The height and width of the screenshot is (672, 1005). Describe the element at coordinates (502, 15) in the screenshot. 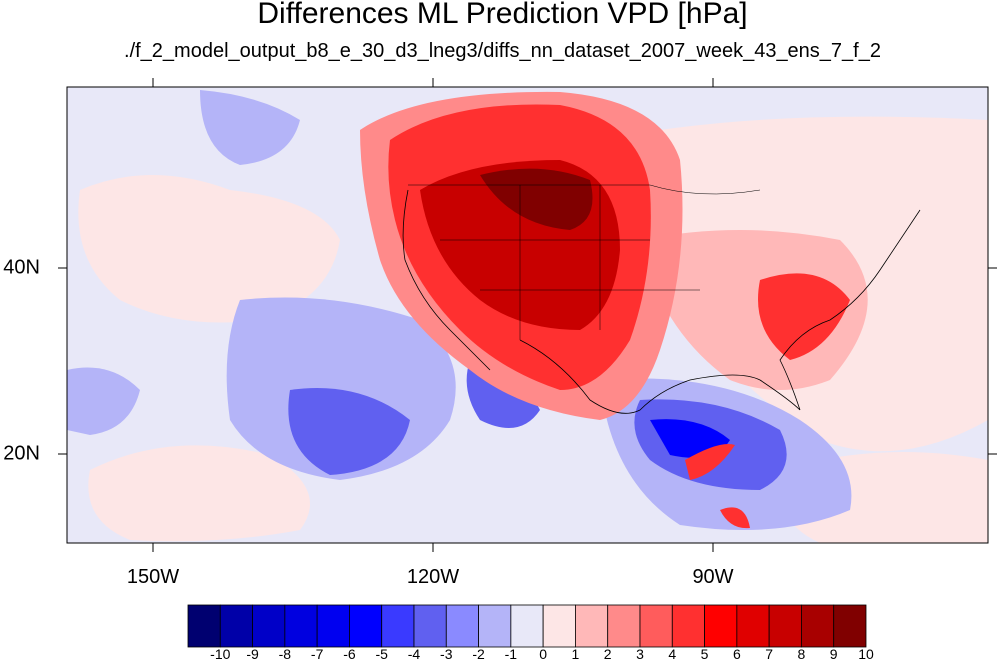

I see `page-title: Differences ML Prediction VPD [hPa]` at that location.